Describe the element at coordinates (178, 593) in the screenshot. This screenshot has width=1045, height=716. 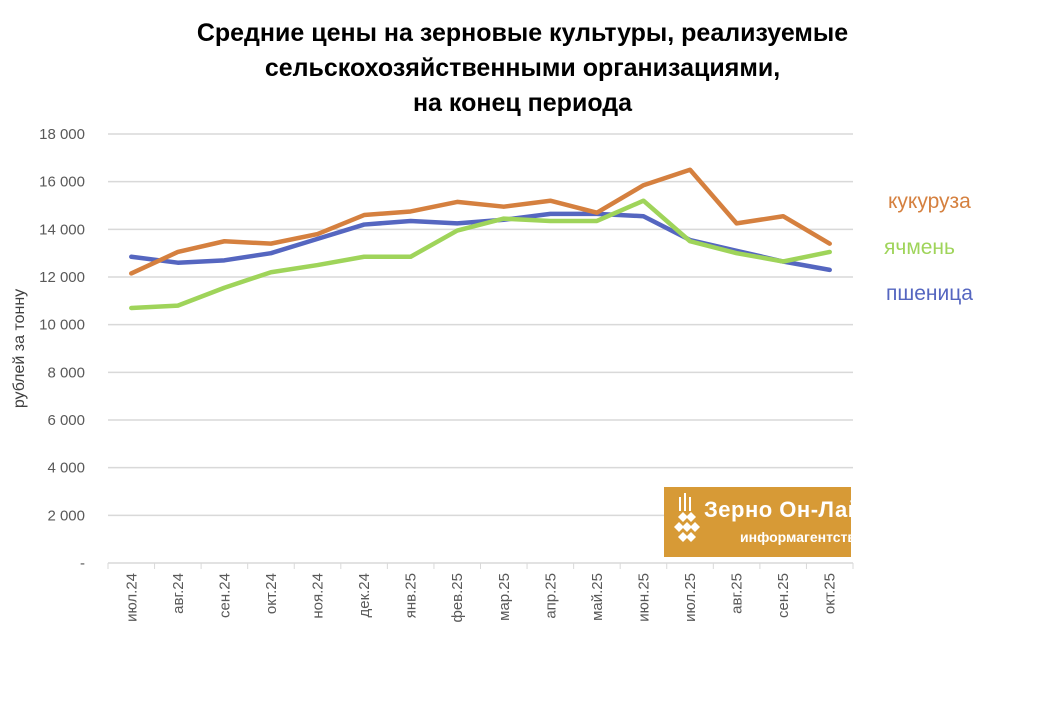
I see `x-tick-label: авг.24` at that location.